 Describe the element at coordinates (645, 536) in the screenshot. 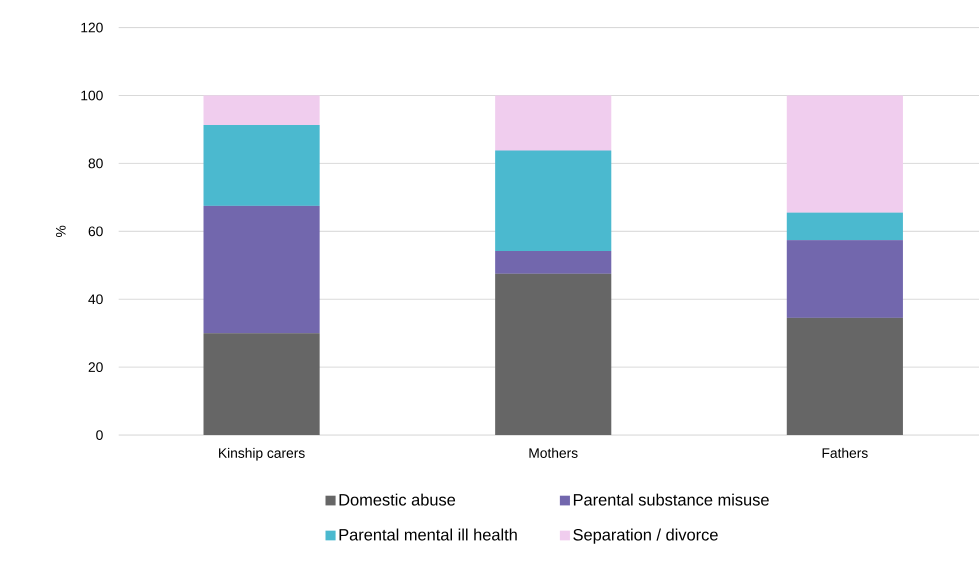

I see `legend-label: Separation / divorce` at that location.